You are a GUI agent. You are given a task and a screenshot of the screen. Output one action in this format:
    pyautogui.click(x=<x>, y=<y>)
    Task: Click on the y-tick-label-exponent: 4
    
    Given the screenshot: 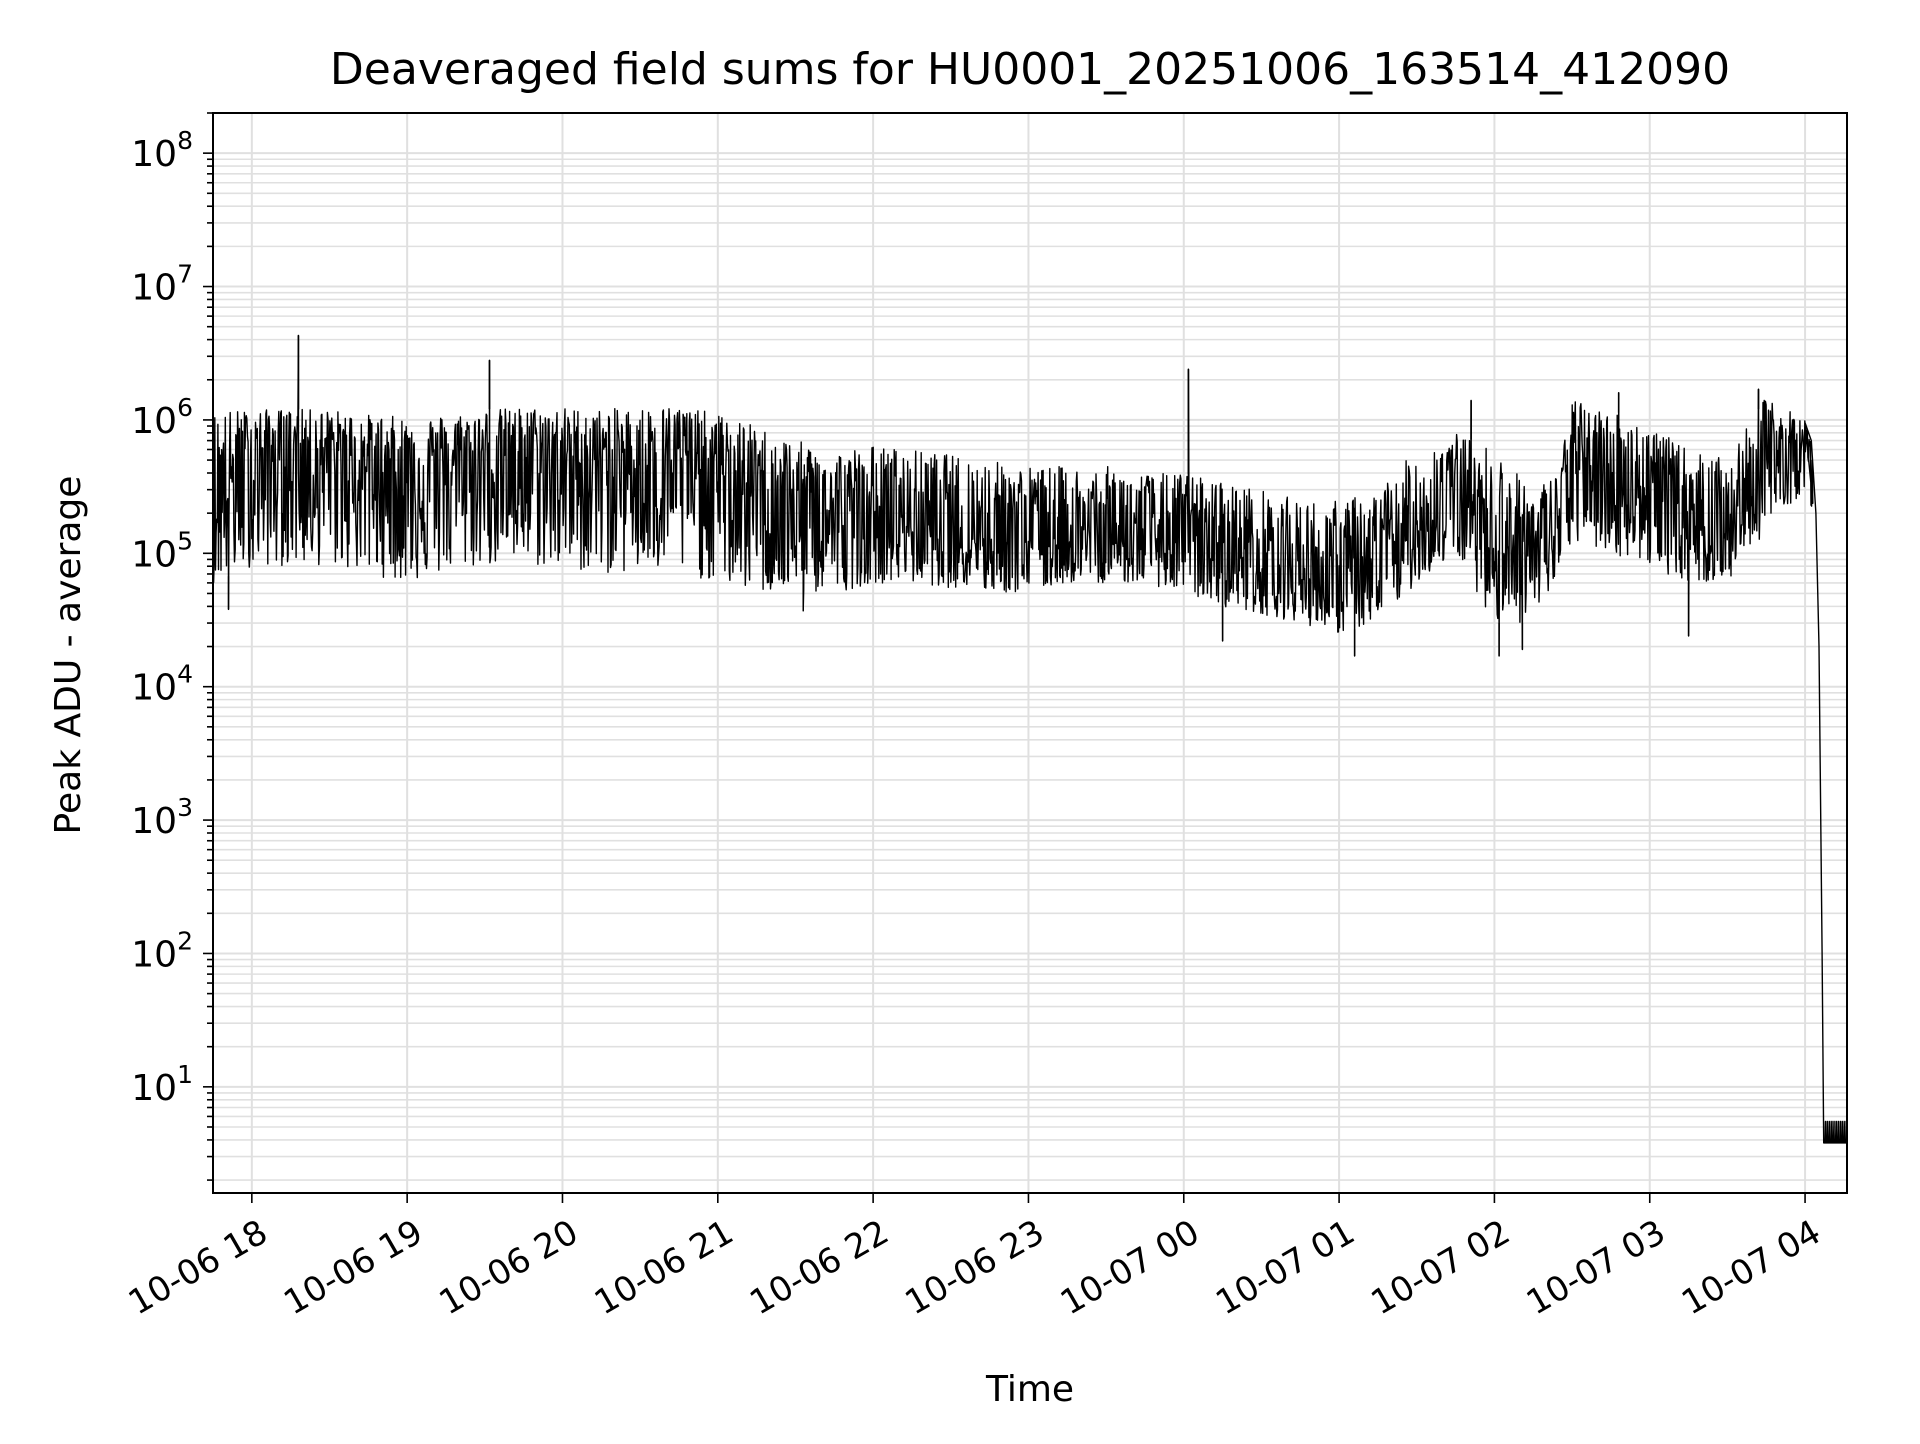 What is the action you would take?
    pyautogui.click(x=185, y=674)
    